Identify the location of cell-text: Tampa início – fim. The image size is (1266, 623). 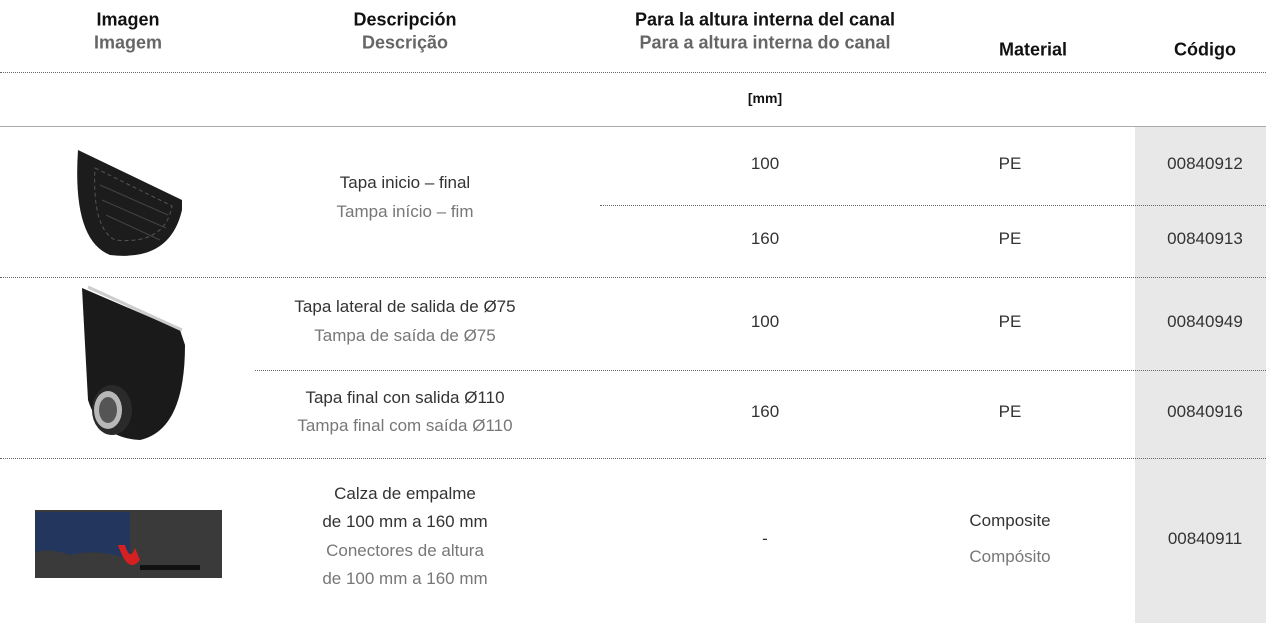
(405, 211).